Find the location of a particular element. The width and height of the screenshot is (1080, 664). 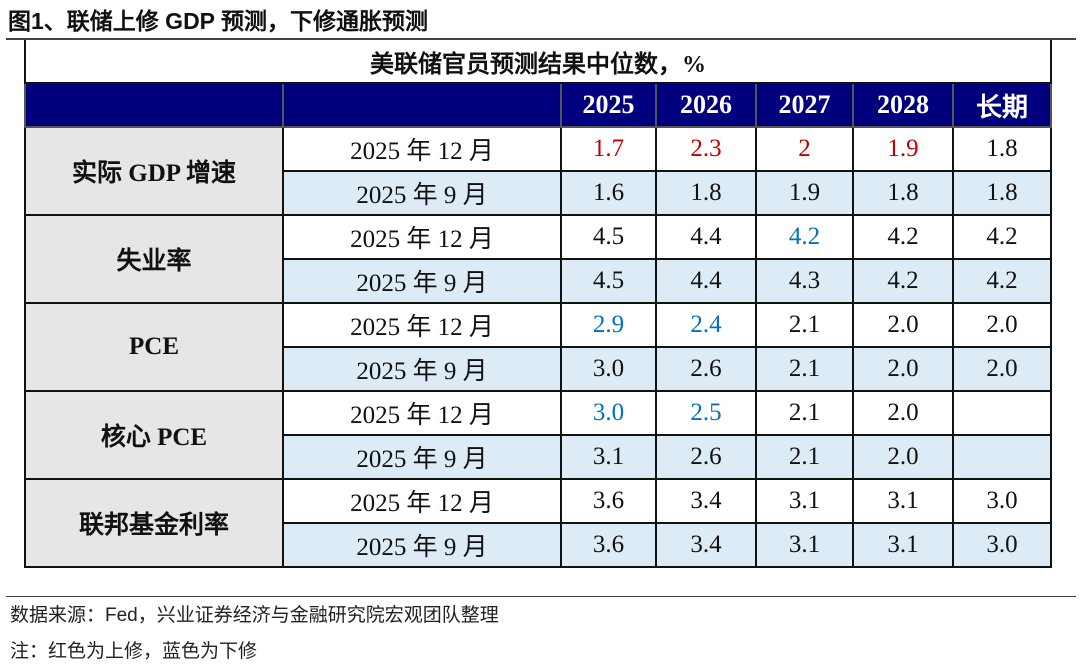

table-row: 联邦基金利率 2025 年 12 月 3.6 3.4 3.1 3.1 3.0 is located at coordinates (538, 523).